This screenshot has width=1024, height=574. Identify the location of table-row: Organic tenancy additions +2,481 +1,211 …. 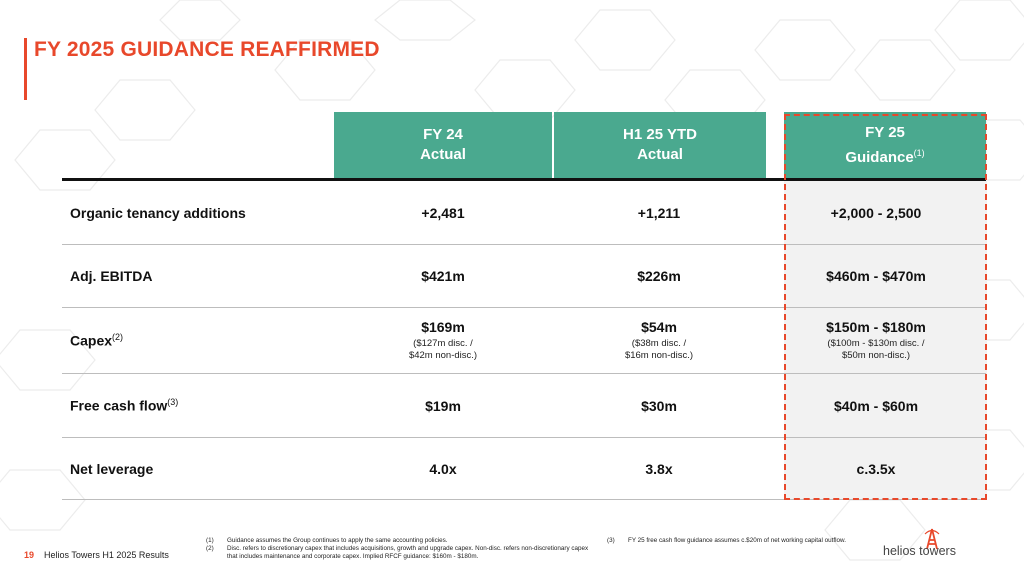
(524, 213).